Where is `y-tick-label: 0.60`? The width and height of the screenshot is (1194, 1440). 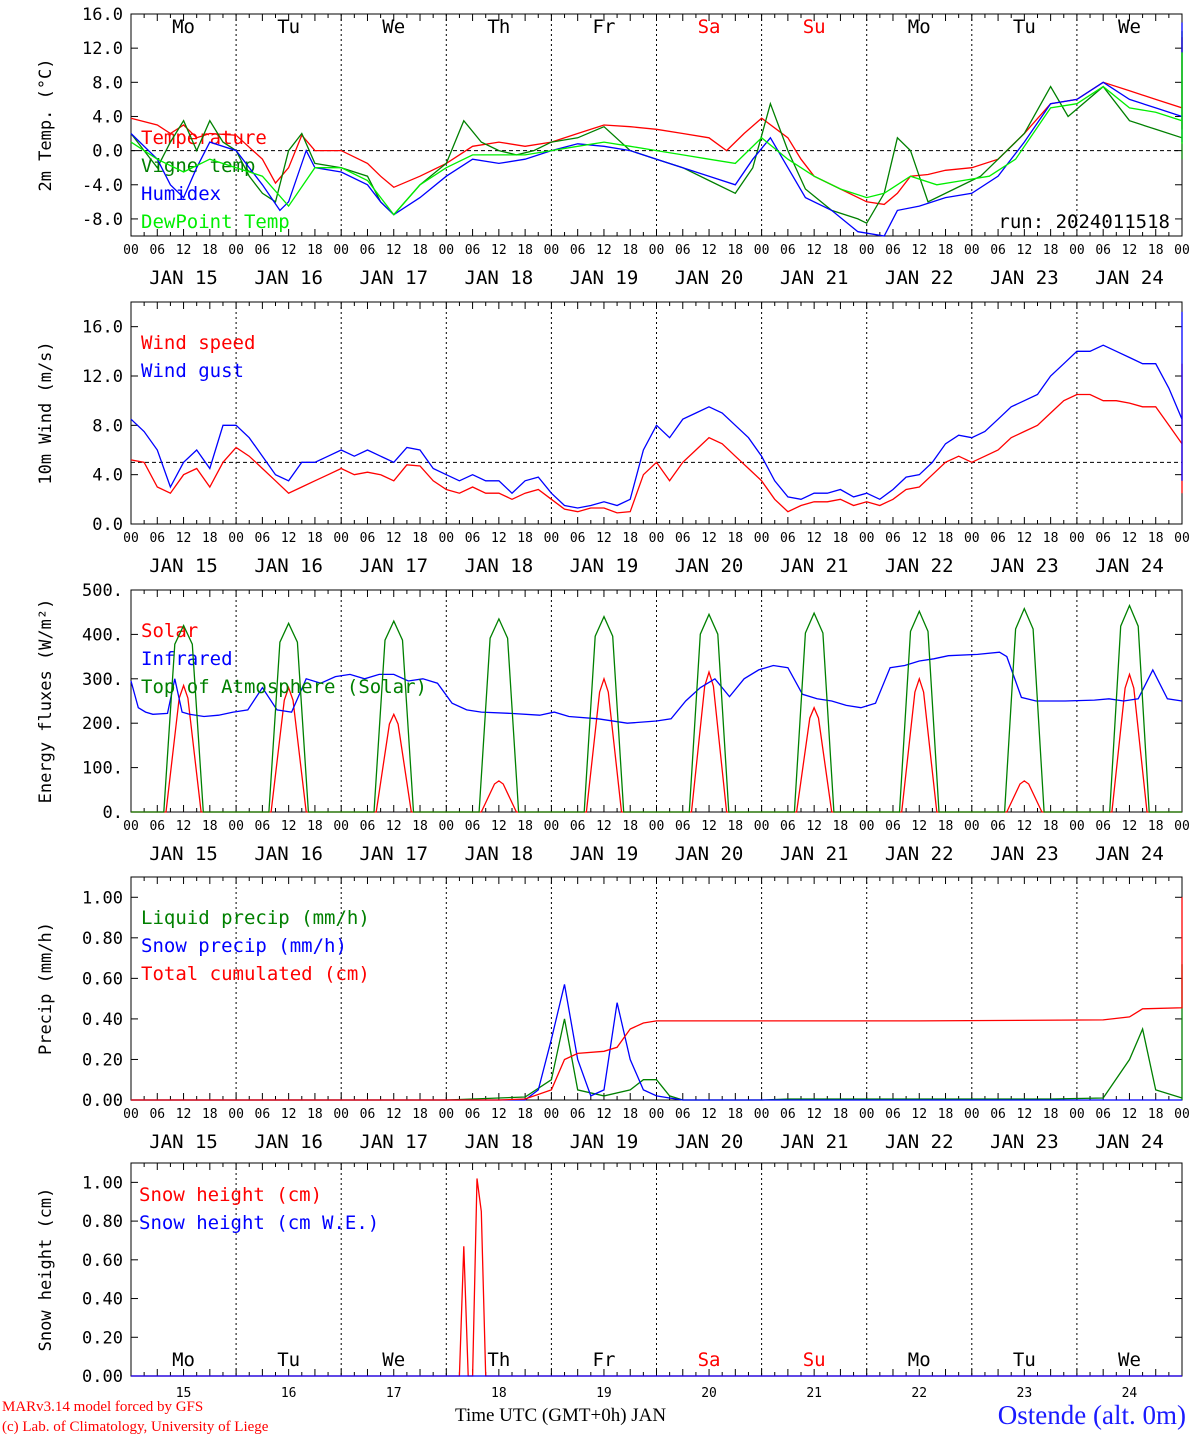
y-tick-label: 0.60 is located at coordinates (102, 1261).